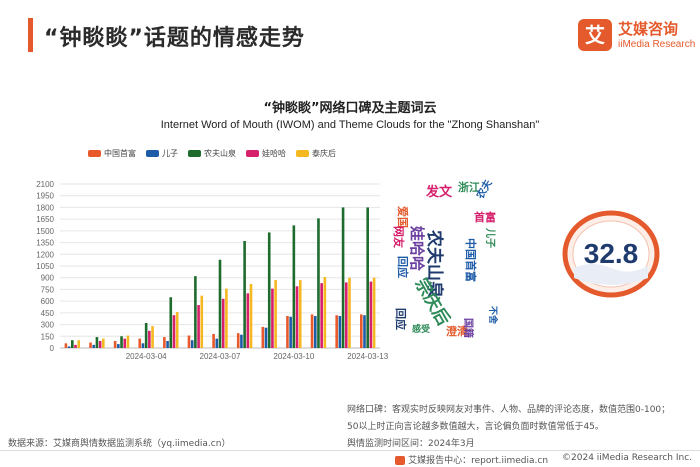 The height and width of the screenshot is (467, 700). Describe the element at coordinates (470, 260) in the screenshot. I see `cloud-word: 中国首富` at that location.